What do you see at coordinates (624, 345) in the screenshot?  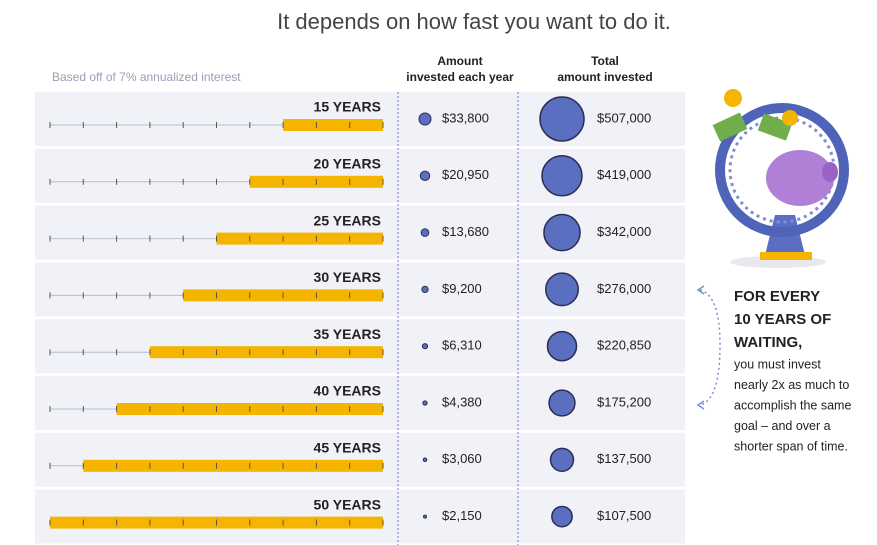 I see `total-value: $220,850` at bounding box center [624, 345].